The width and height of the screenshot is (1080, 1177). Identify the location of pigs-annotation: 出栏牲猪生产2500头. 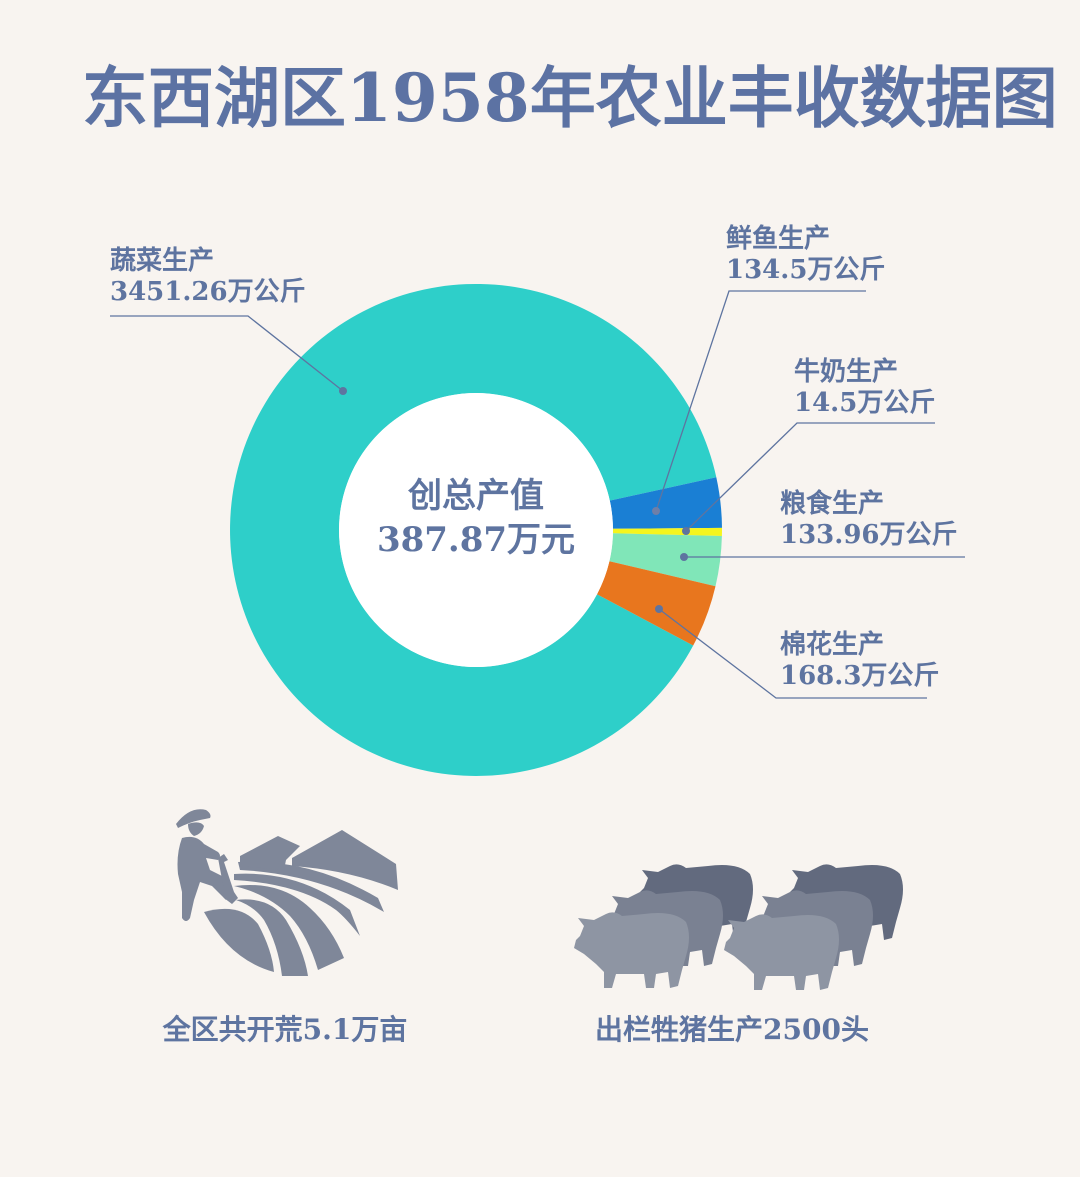
(732, 1029).